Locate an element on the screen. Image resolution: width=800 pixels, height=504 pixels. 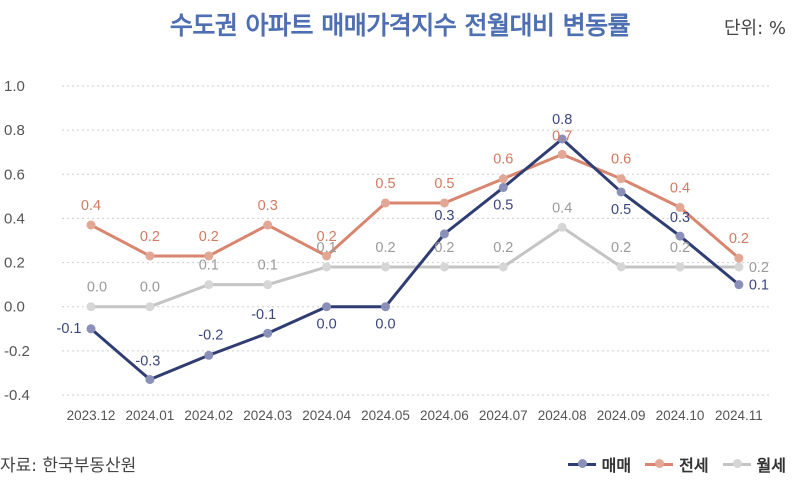
data-label-전세: 0.7 is located at coordinates (562, 136).